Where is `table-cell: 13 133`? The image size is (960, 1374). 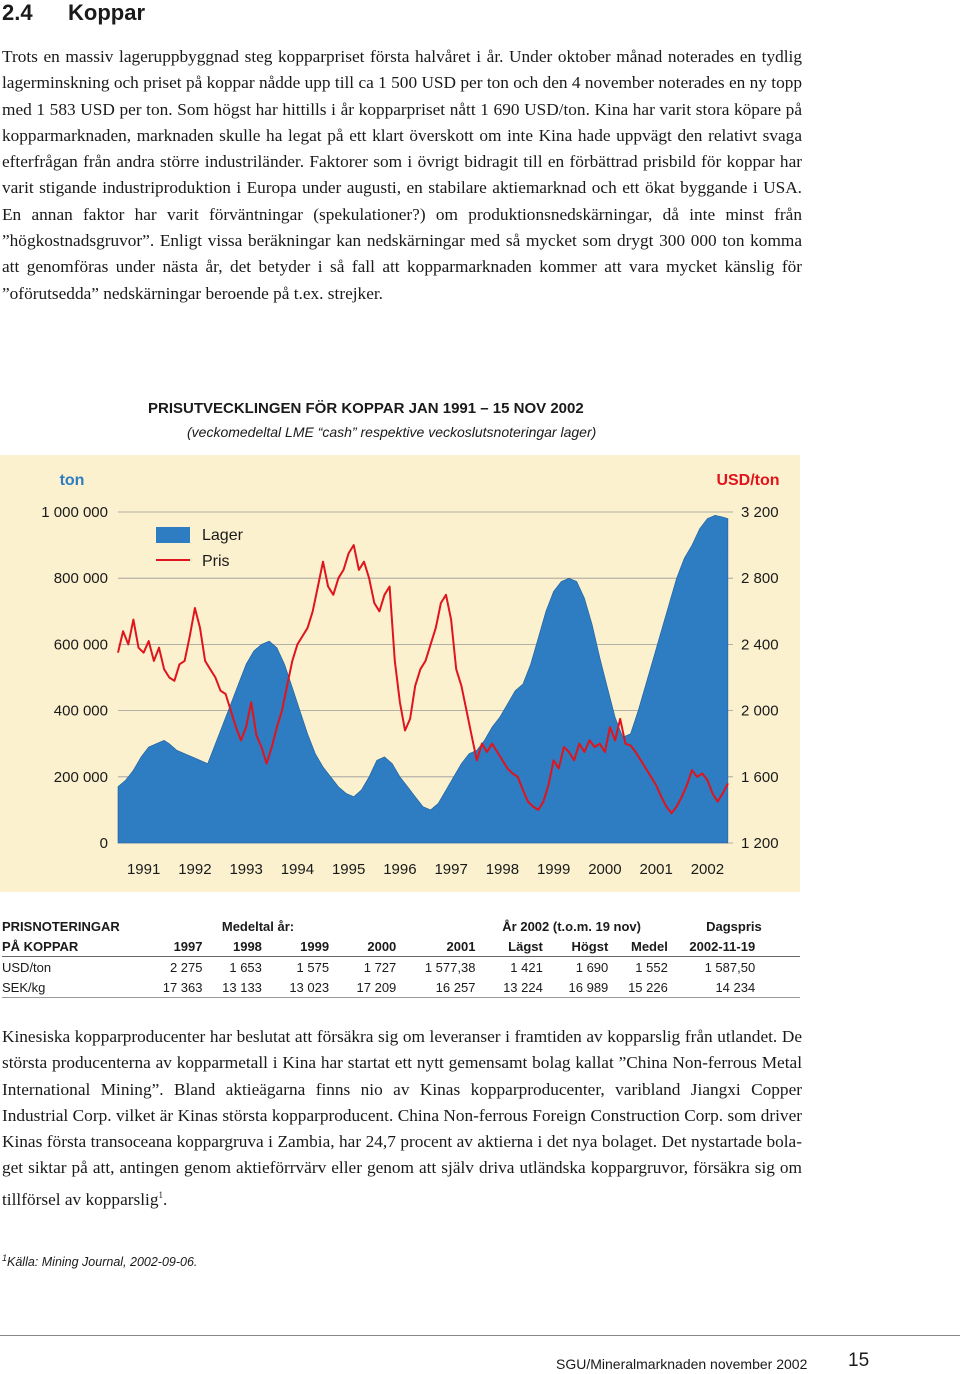 table-cell: 13 133 is located at coordinates (232, 987).